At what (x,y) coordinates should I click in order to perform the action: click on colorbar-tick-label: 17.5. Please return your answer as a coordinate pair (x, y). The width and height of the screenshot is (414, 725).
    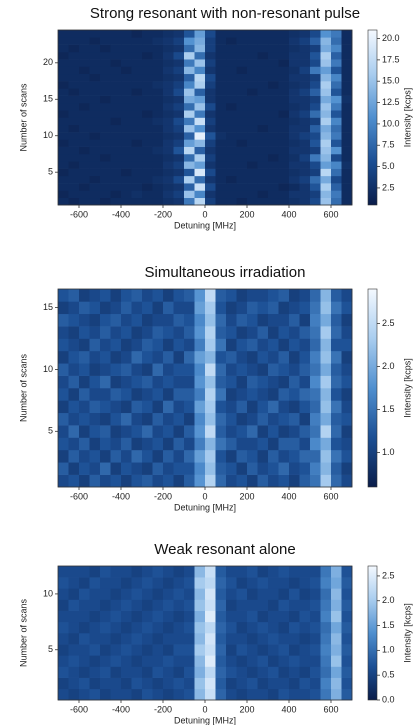
    Looking at the image, I should click on (391, 59).